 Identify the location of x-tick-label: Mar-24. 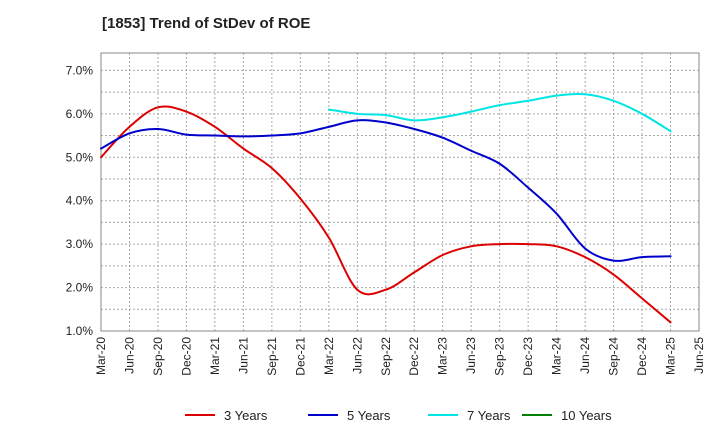
(557, 356).